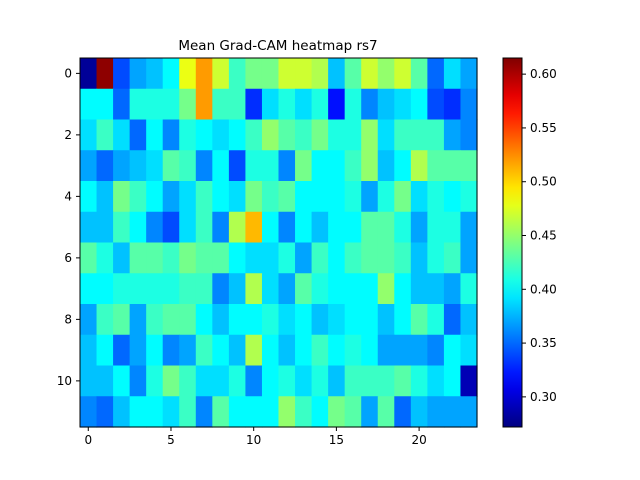 This screenshot has height=480, width=640. I want to click on colorbar-tick-label: 0.40, so click(543, 289).